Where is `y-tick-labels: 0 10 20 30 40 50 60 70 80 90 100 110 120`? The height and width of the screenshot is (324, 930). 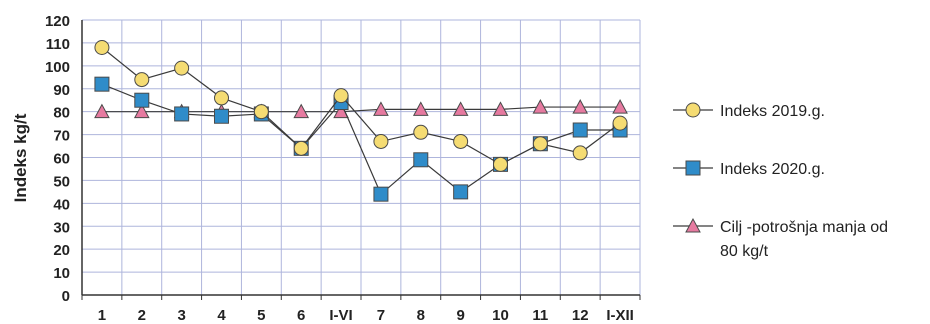 y-tick-labels: 0 10 20 30 40 50 60 70 80 90 100 110 120 is located at coordinates (57, 159).